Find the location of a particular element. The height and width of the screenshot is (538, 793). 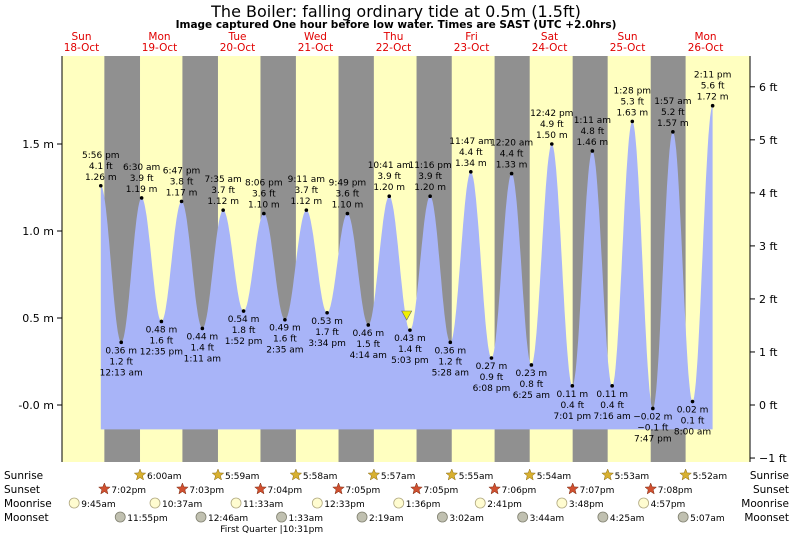

high-tide-label: 1.12 m is located at coordinates (307, 202).